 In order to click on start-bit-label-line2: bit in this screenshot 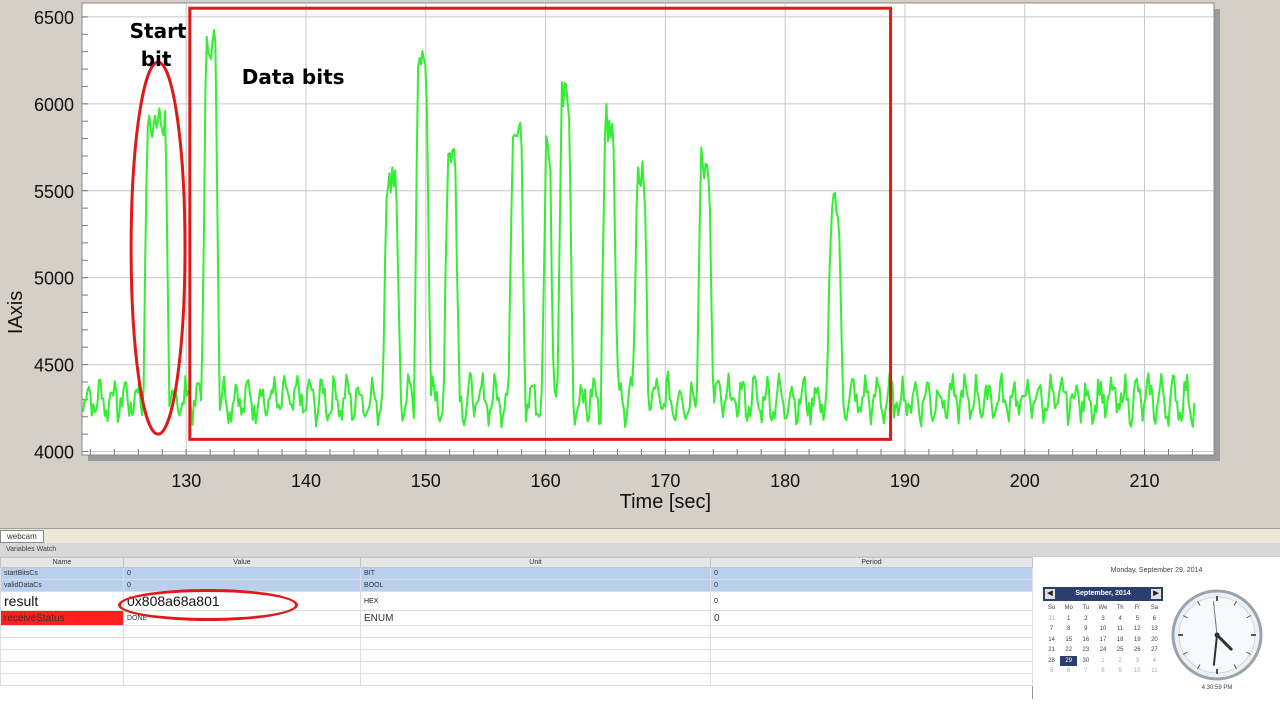, I will do `click(156, 59)`.